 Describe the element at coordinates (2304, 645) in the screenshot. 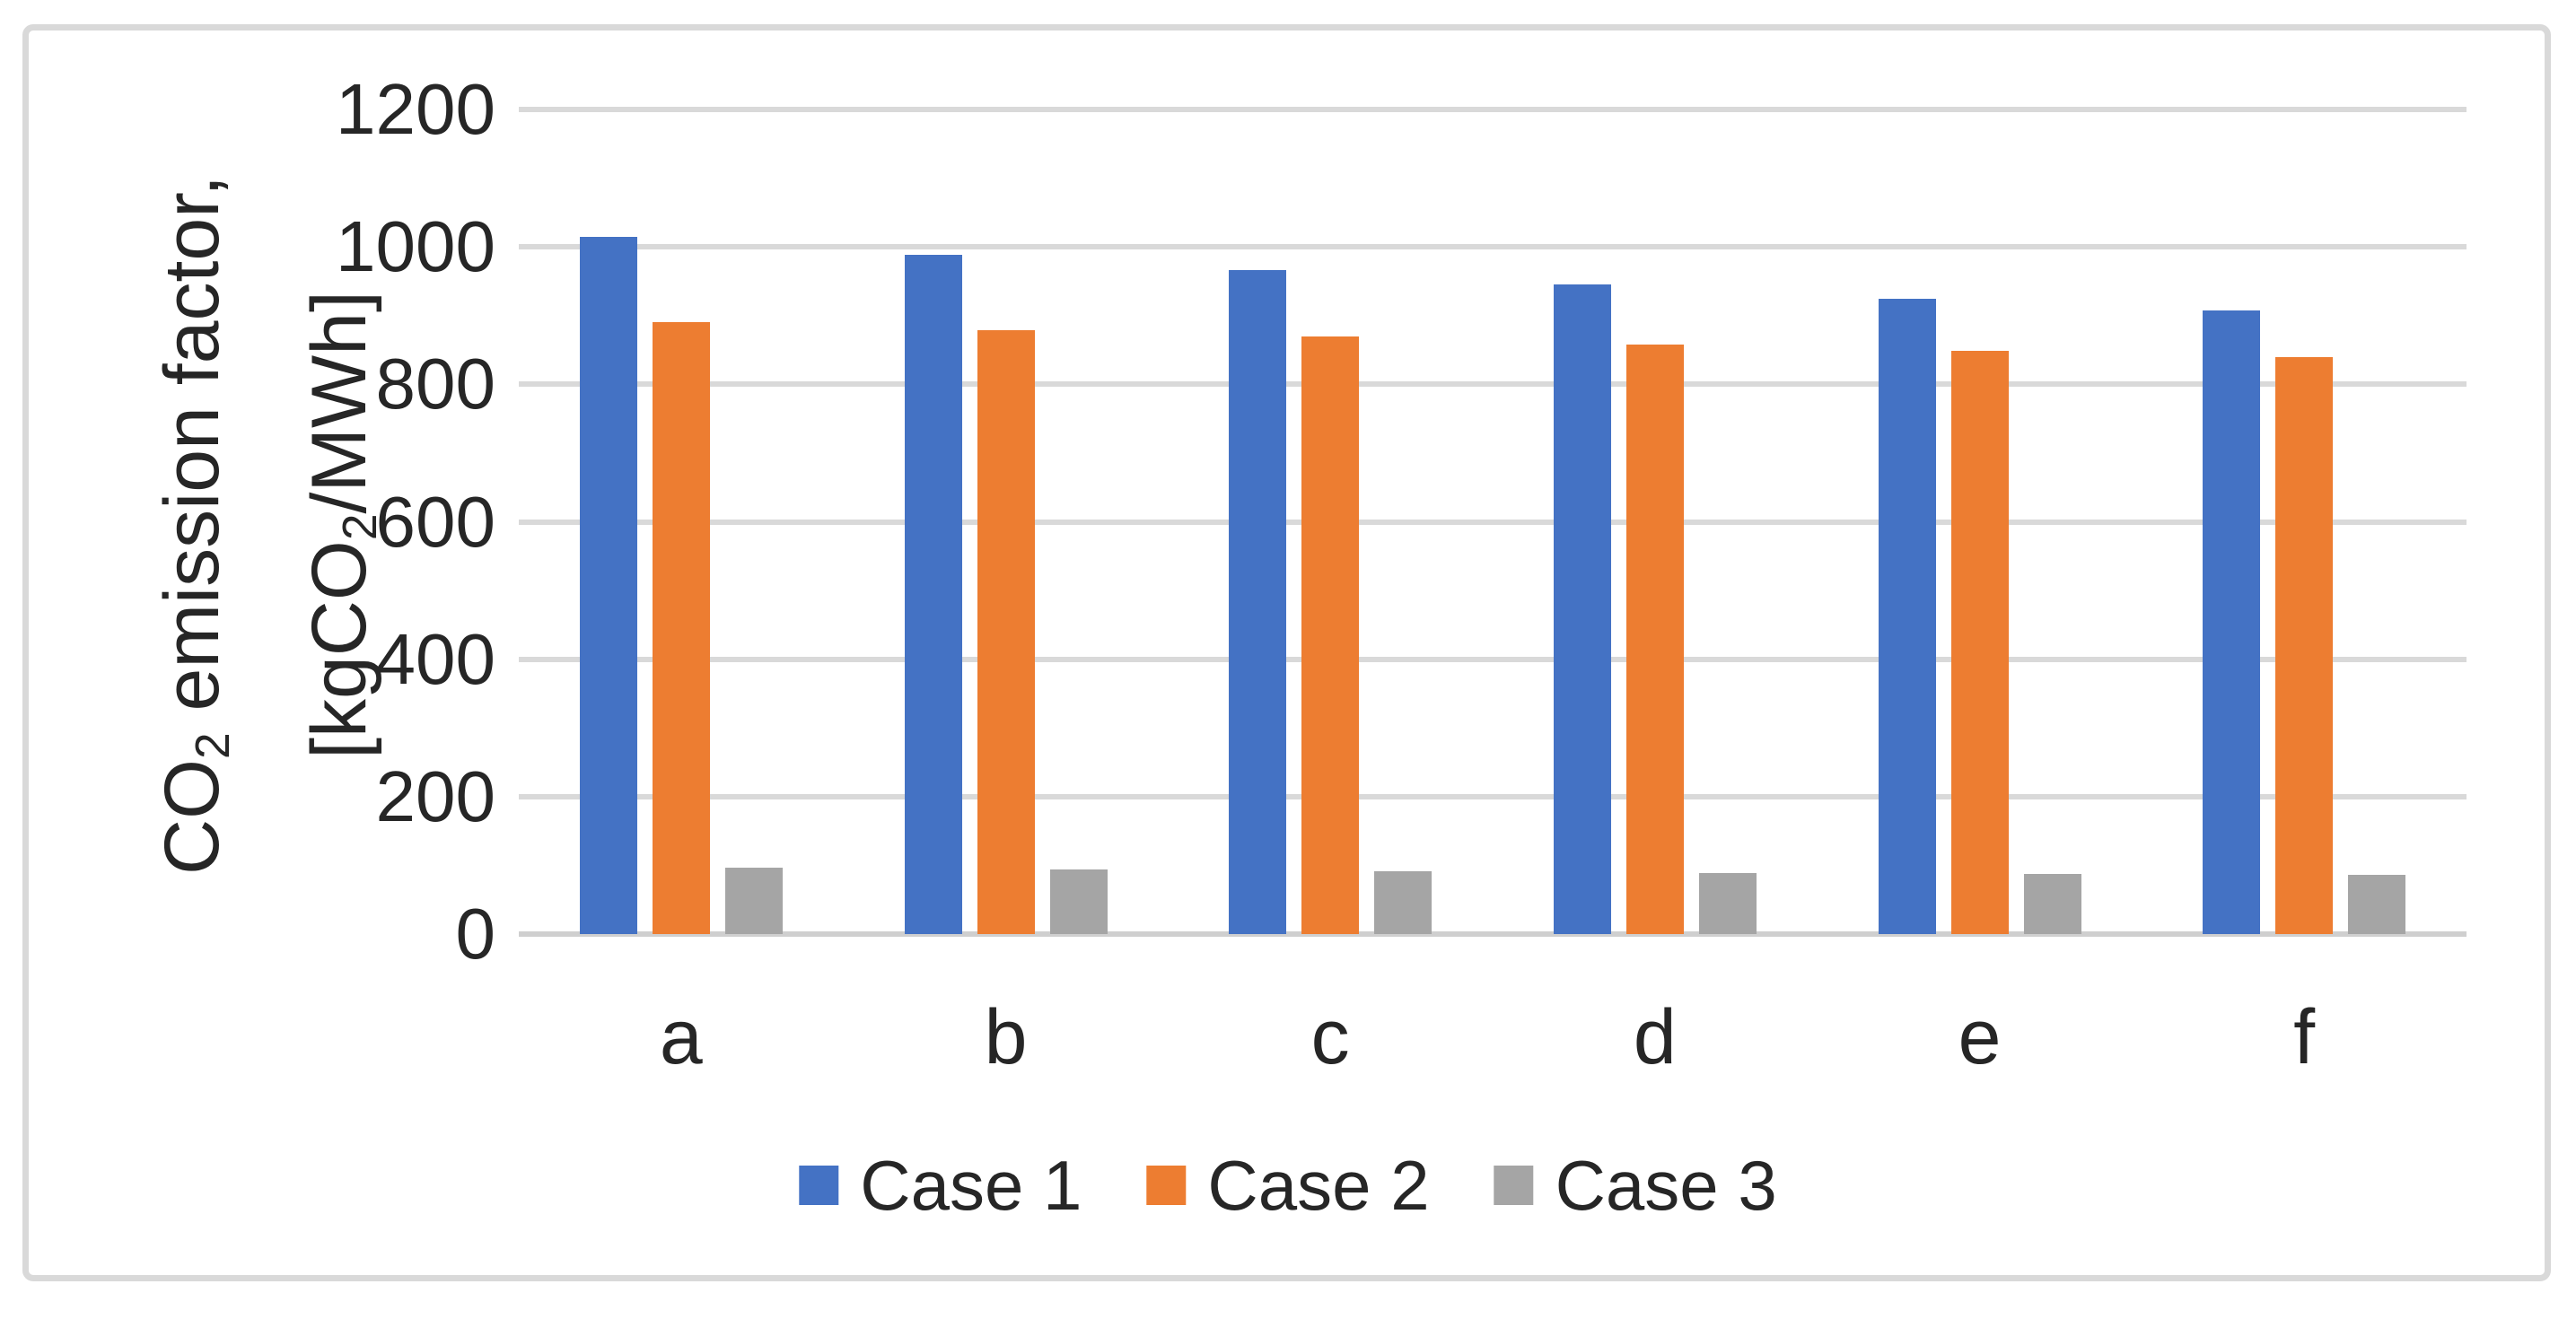

I see `bar-case-2-f` at that location.